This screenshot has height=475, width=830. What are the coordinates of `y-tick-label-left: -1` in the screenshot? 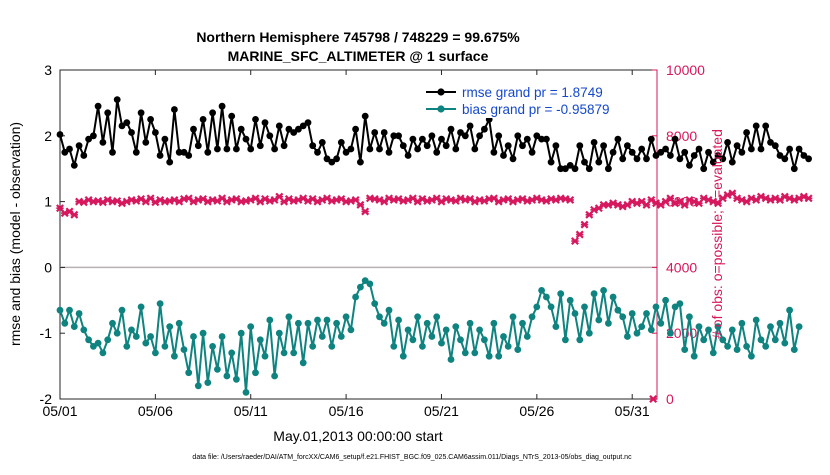 It's located at (46, 333).